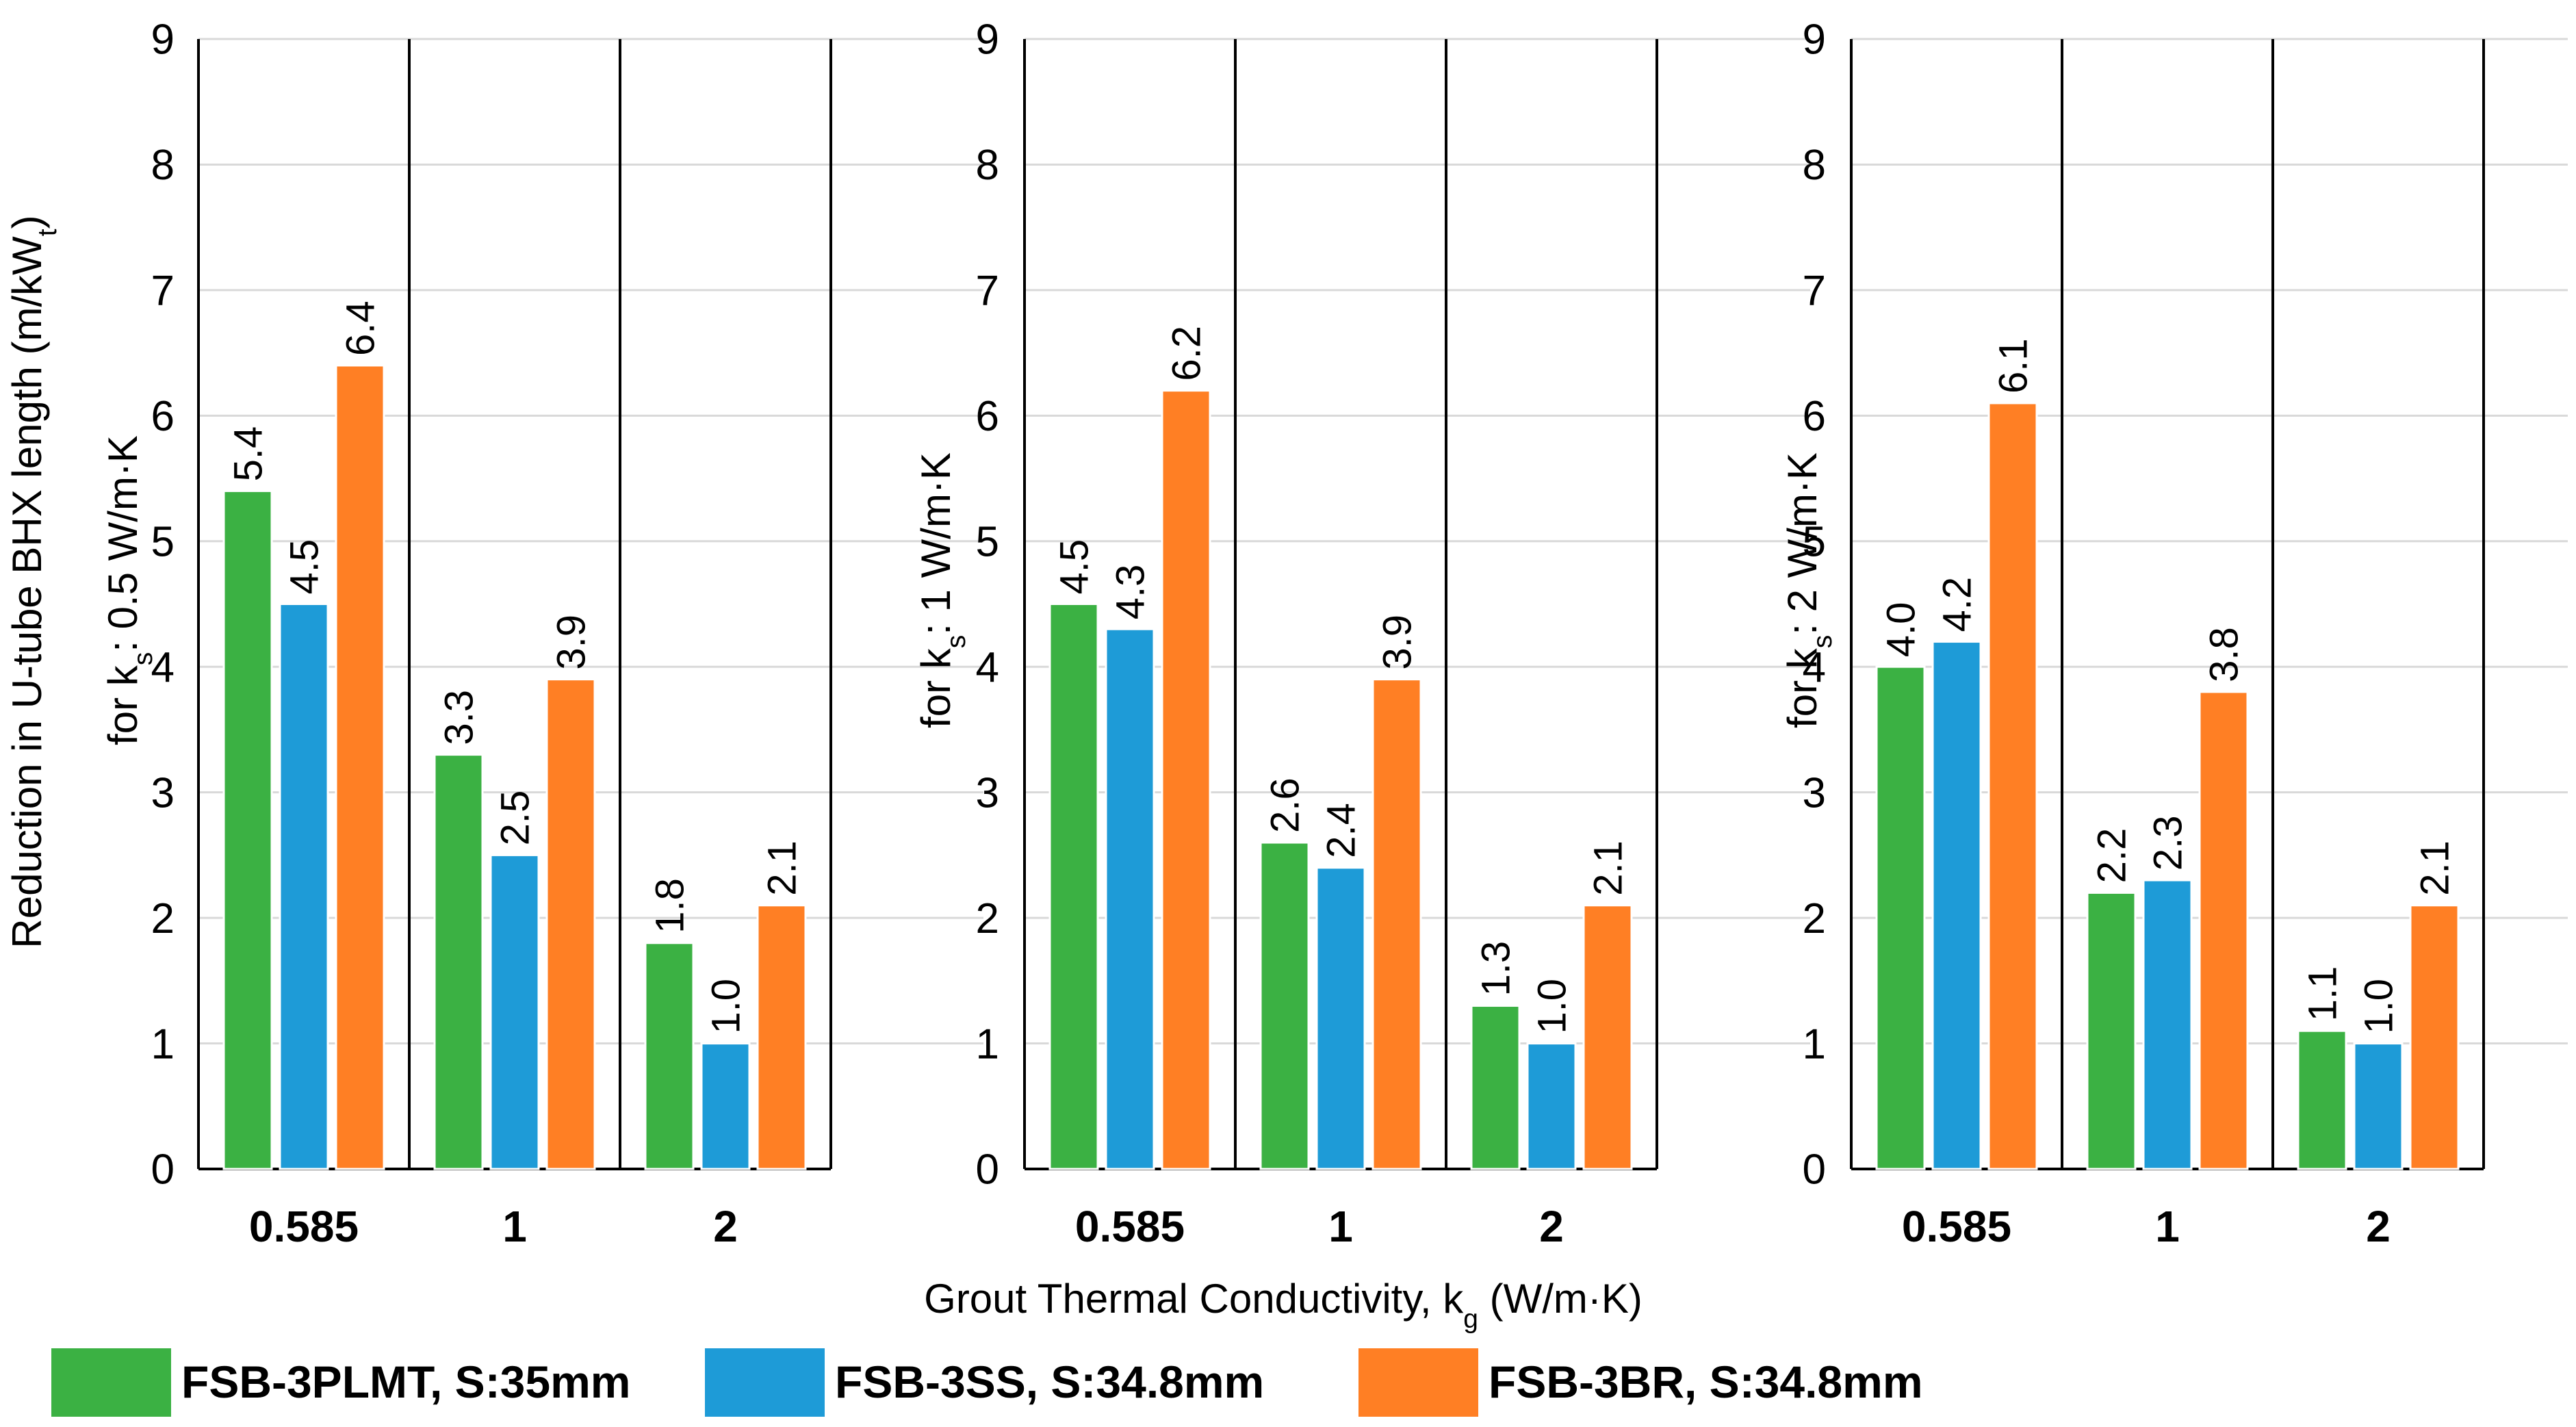 The image size is (2576, 1427). What do you see at coordinates (1802, 688) in the screenshot?
I see `text-part: for k` at bounding box center [1802, 688].